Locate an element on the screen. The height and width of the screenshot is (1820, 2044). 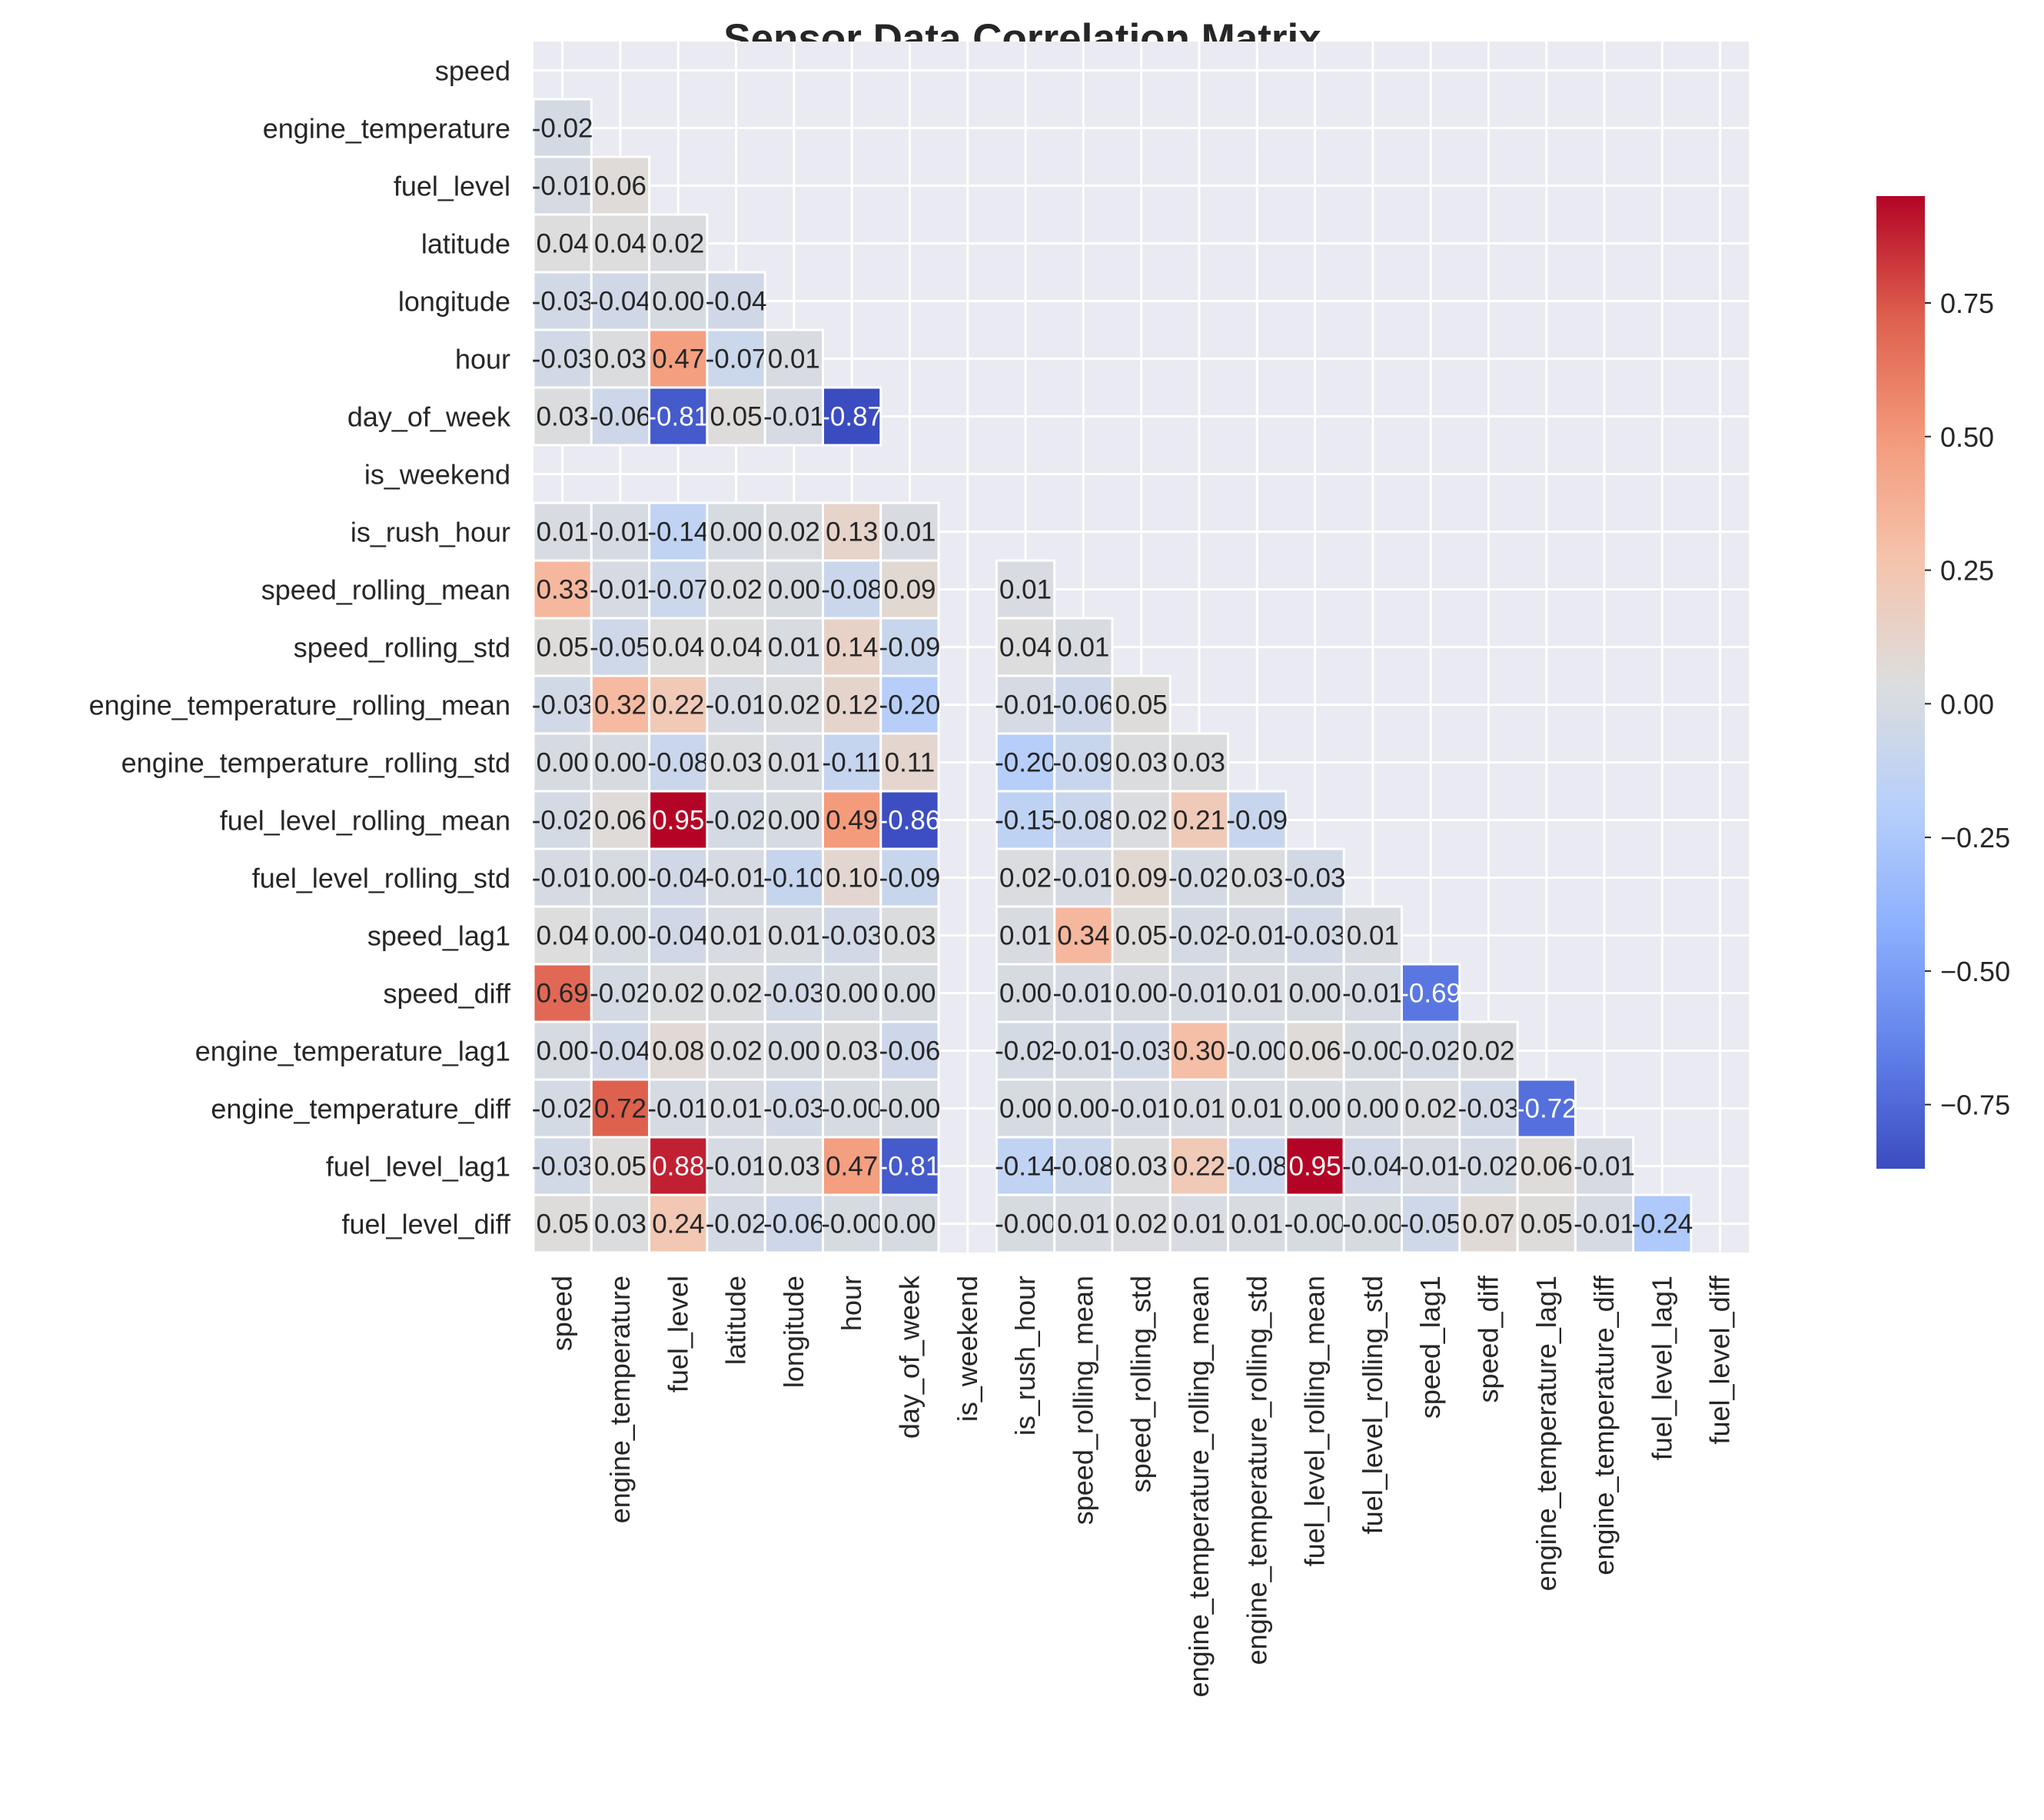
cell-value-label: -0.08 is located at coordinates (1083, 821).